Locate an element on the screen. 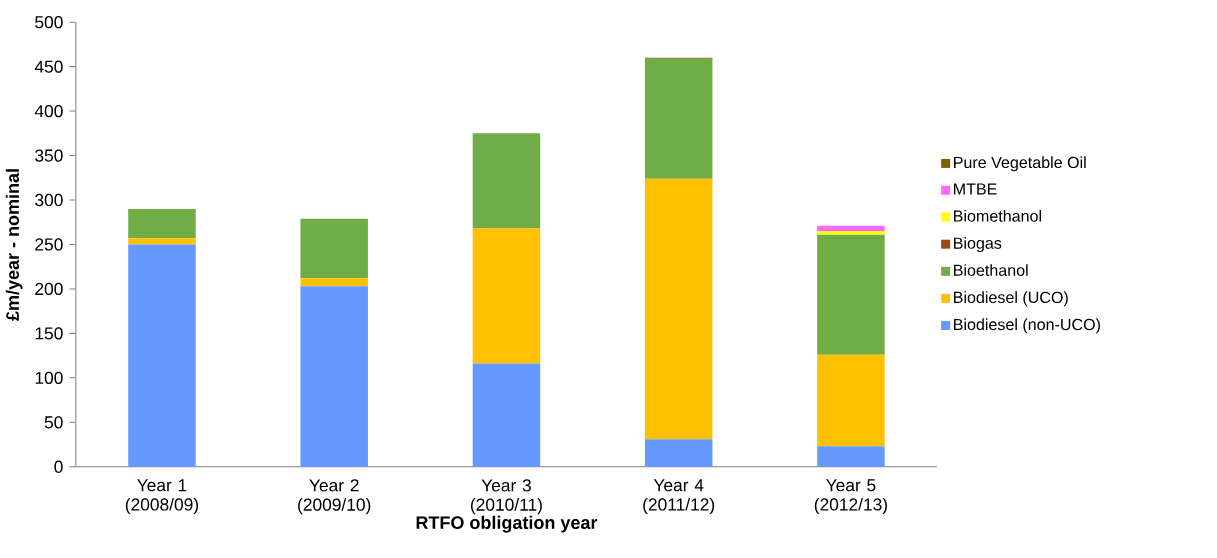  x-axis-title: RTFO obligation year is located at coordinates (507, 524).